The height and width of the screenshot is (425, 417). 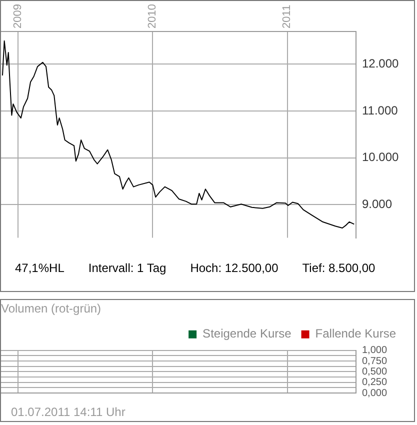 I want to click on y-tick-label: 10.000, so click(x=381, y=157).